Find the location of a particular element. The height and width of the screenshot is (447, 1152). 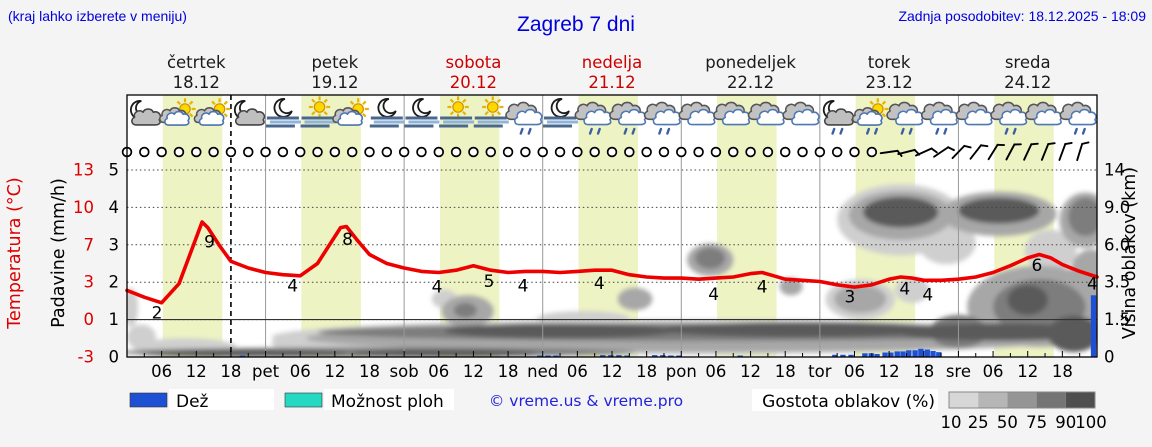

temp-tick-label: 0 is located at coordinates (89, 319).